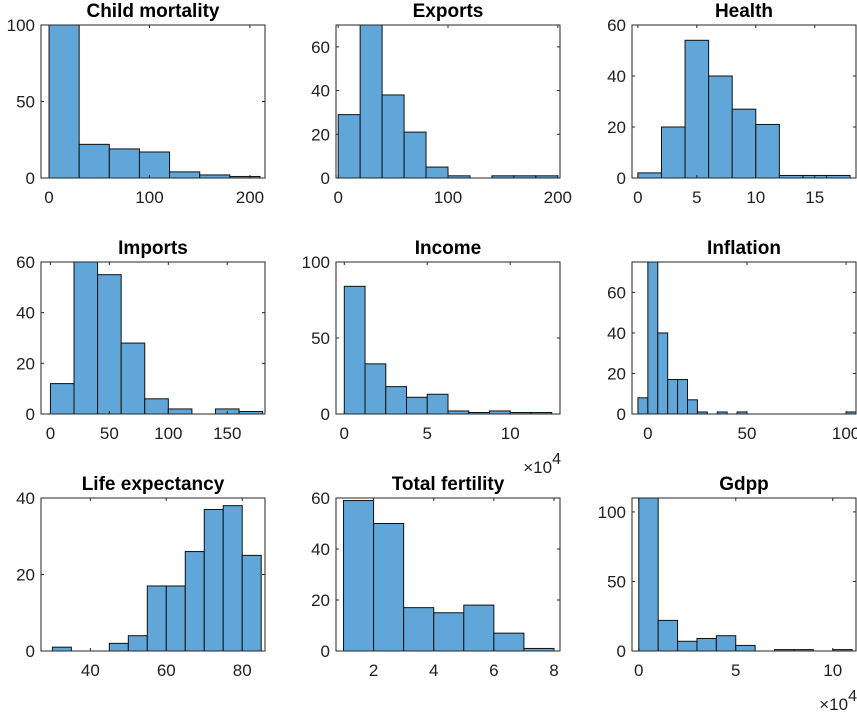  What do you see at coordinates (227, 433) in the screenshot?
I see `x-tick-label: 150` at bounding box center [227, 433].